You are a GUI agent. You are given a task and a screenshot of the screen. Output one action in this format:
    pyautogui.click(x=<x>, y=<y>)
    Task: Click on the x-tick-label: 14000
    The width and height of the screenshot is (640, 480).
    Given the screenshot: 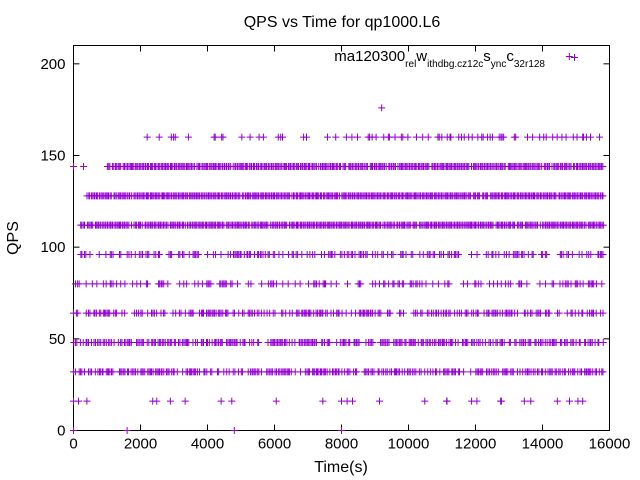 What is the action you would take?
    pyautogui.click(x=543, y=444)
    